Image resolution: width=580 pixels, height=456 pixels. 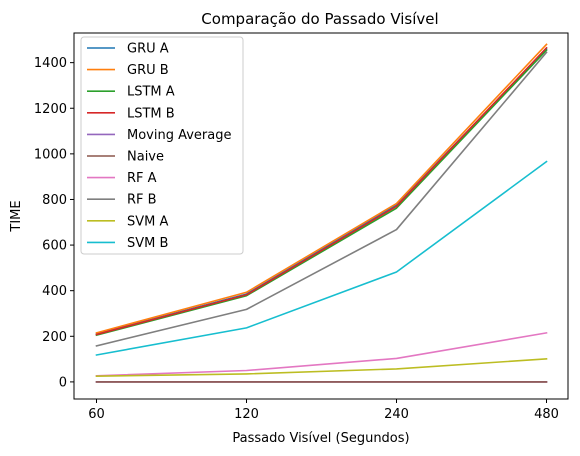 I want to click on legend-label: GRU B, so click(x=148, y=70).